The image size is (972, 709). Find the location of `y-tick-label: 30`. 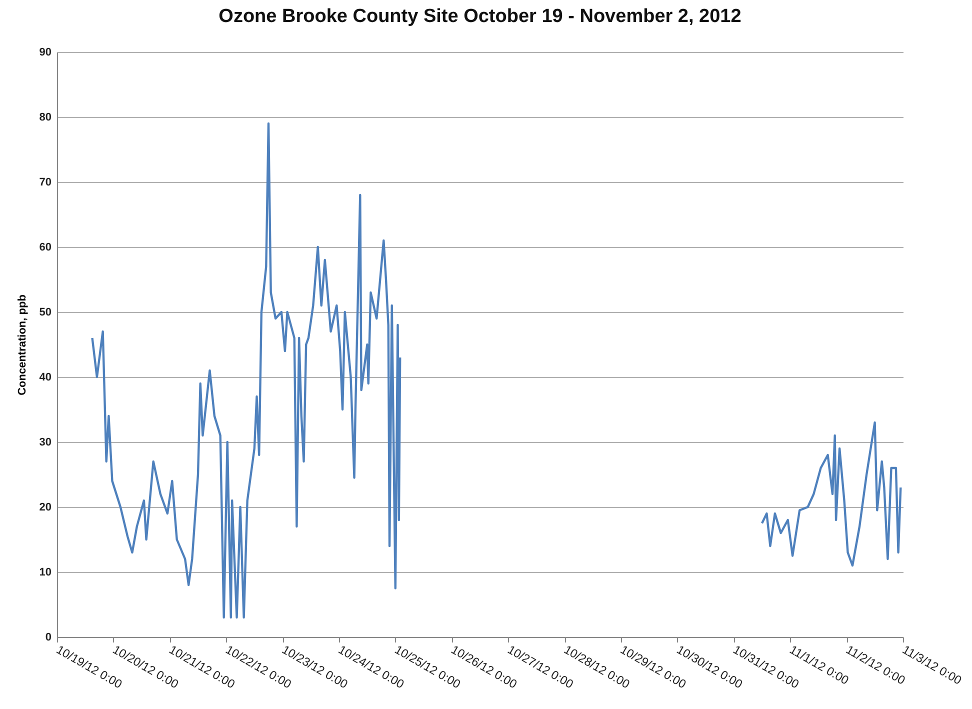

y-tick-label: 30 is located at coordinates (45, 442).